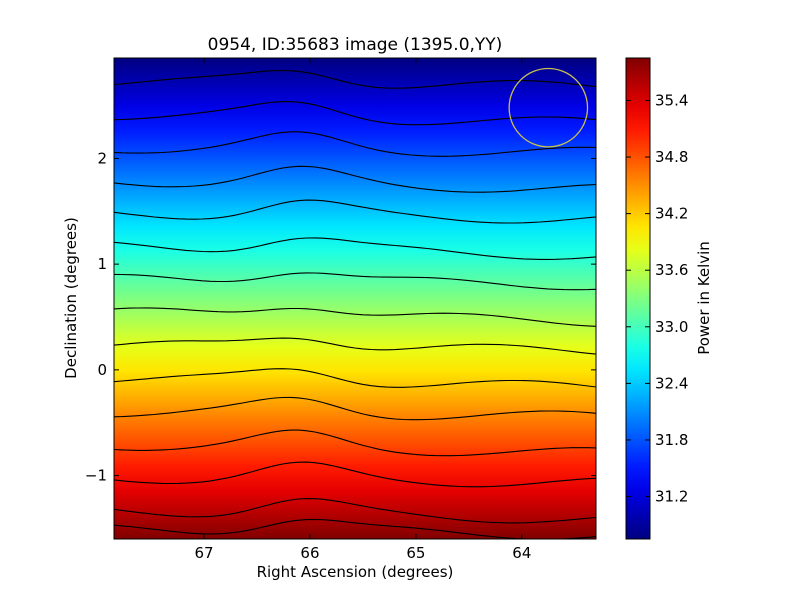  Describe the element at coordinates (671, 383) in the screenshot. I see `colorbar-tick-label: 32.4` at that location.